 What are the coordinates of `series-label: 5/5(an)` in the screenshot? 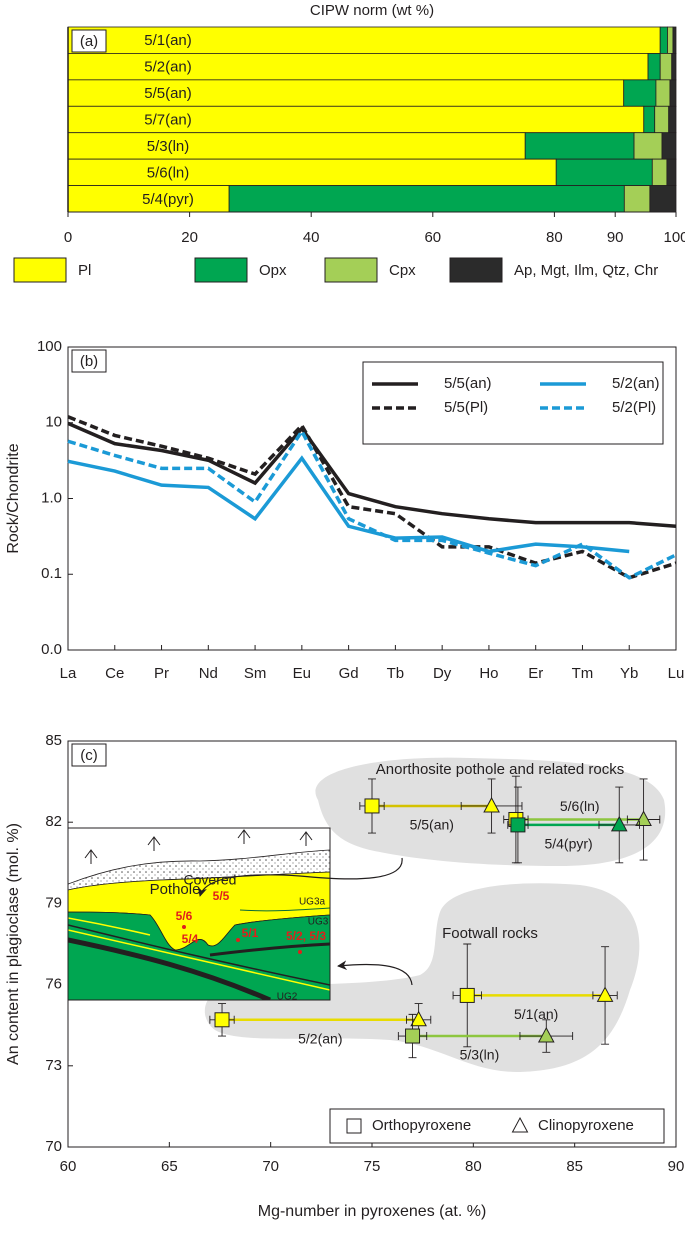 It's located at (432, 825).